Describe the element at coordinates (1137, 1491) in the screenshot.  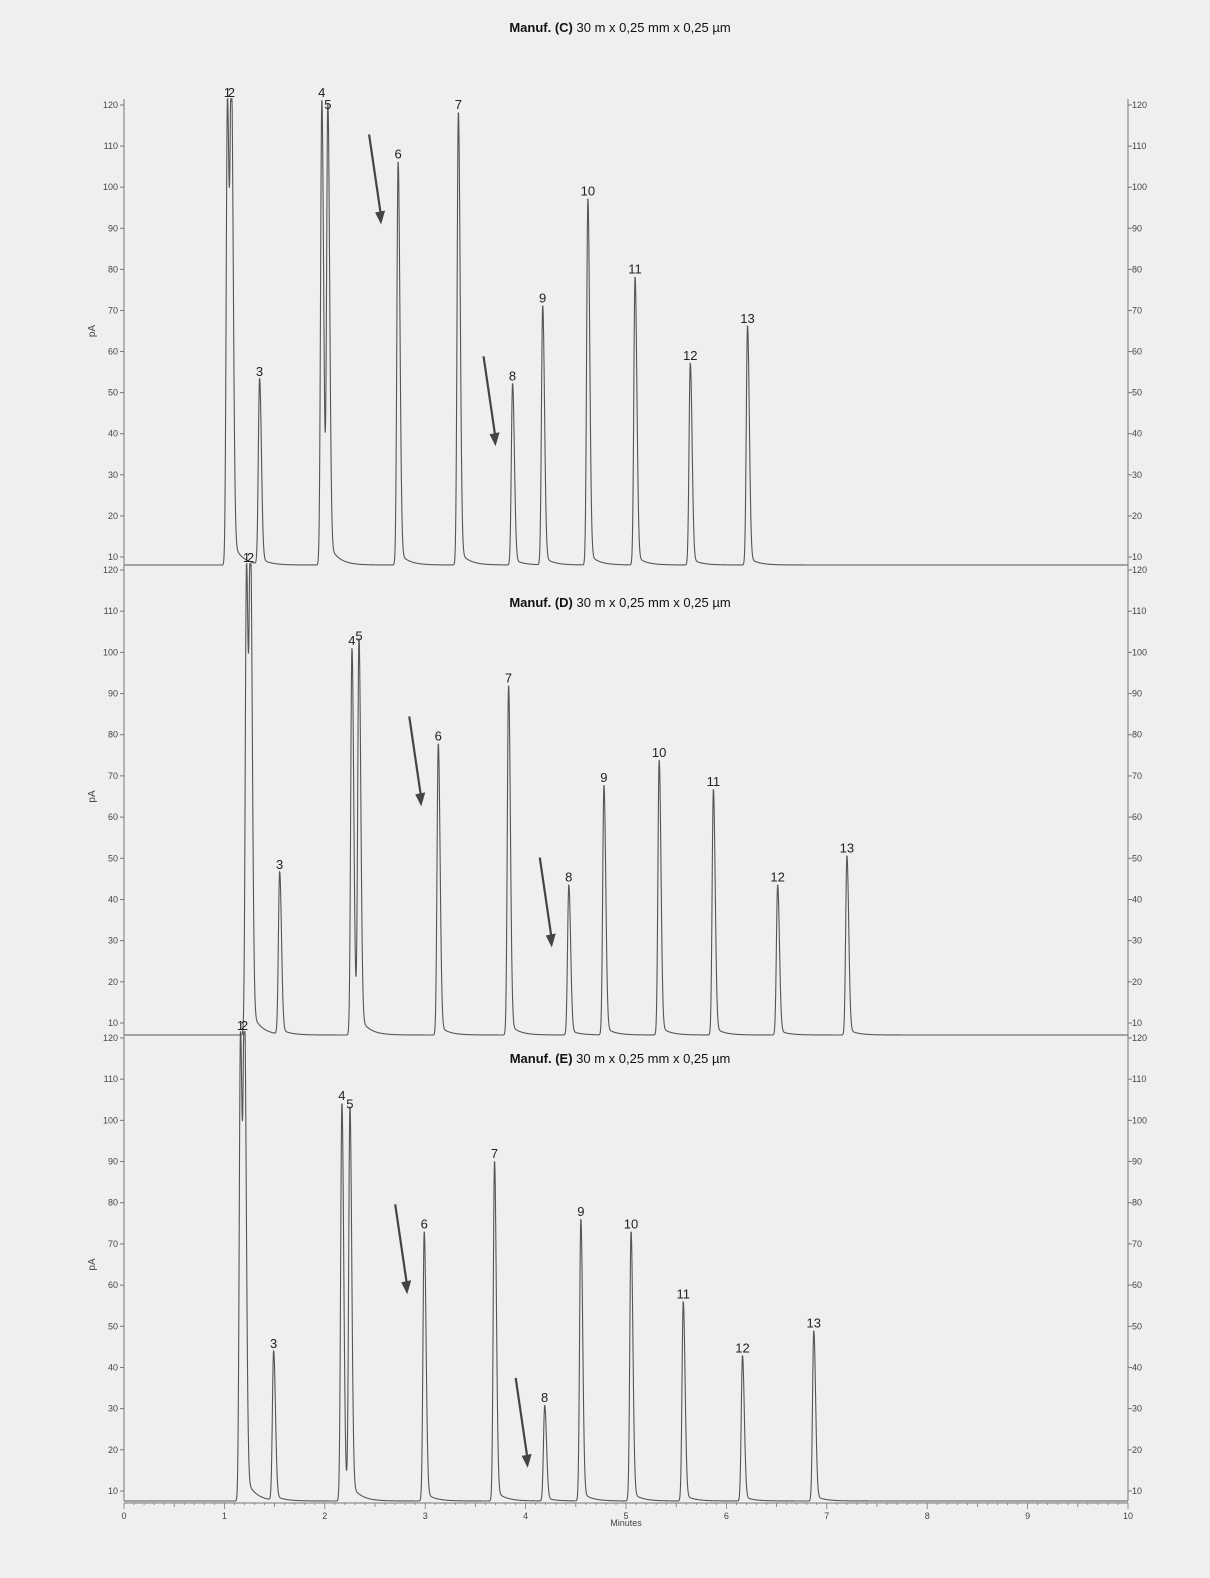
I see `y-tick-label-right: 10` at that location.